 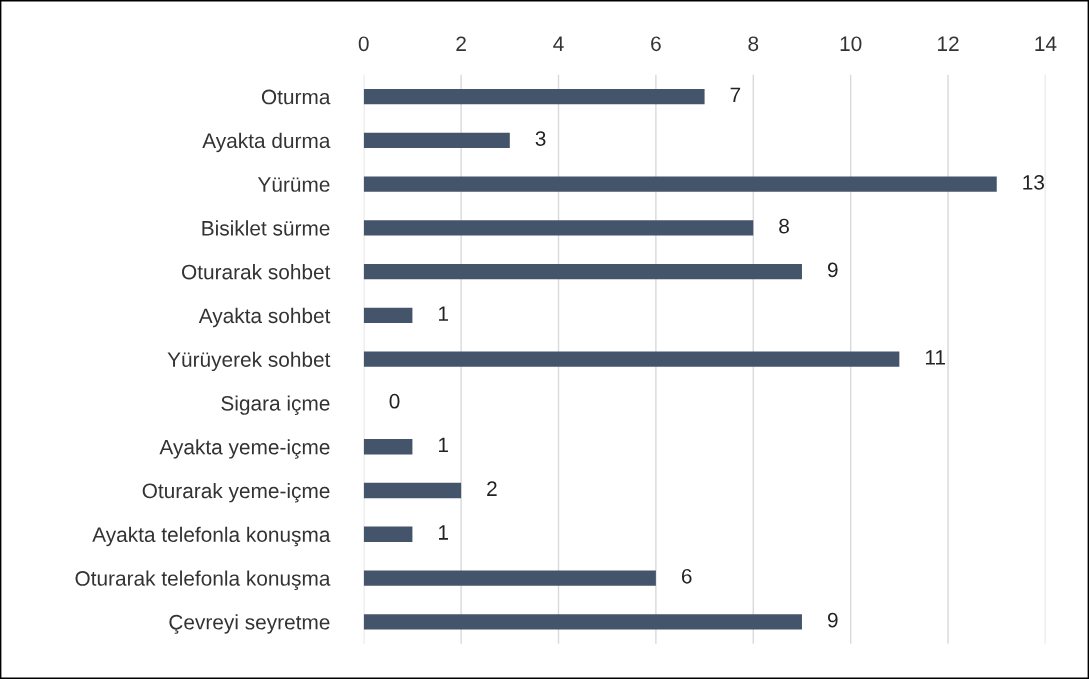 What do you see at coordinates (203, 580) in the screenshot?
I see `y-tick-label: Oturarak telefonla konuşma` at bounding box center [203, 580].